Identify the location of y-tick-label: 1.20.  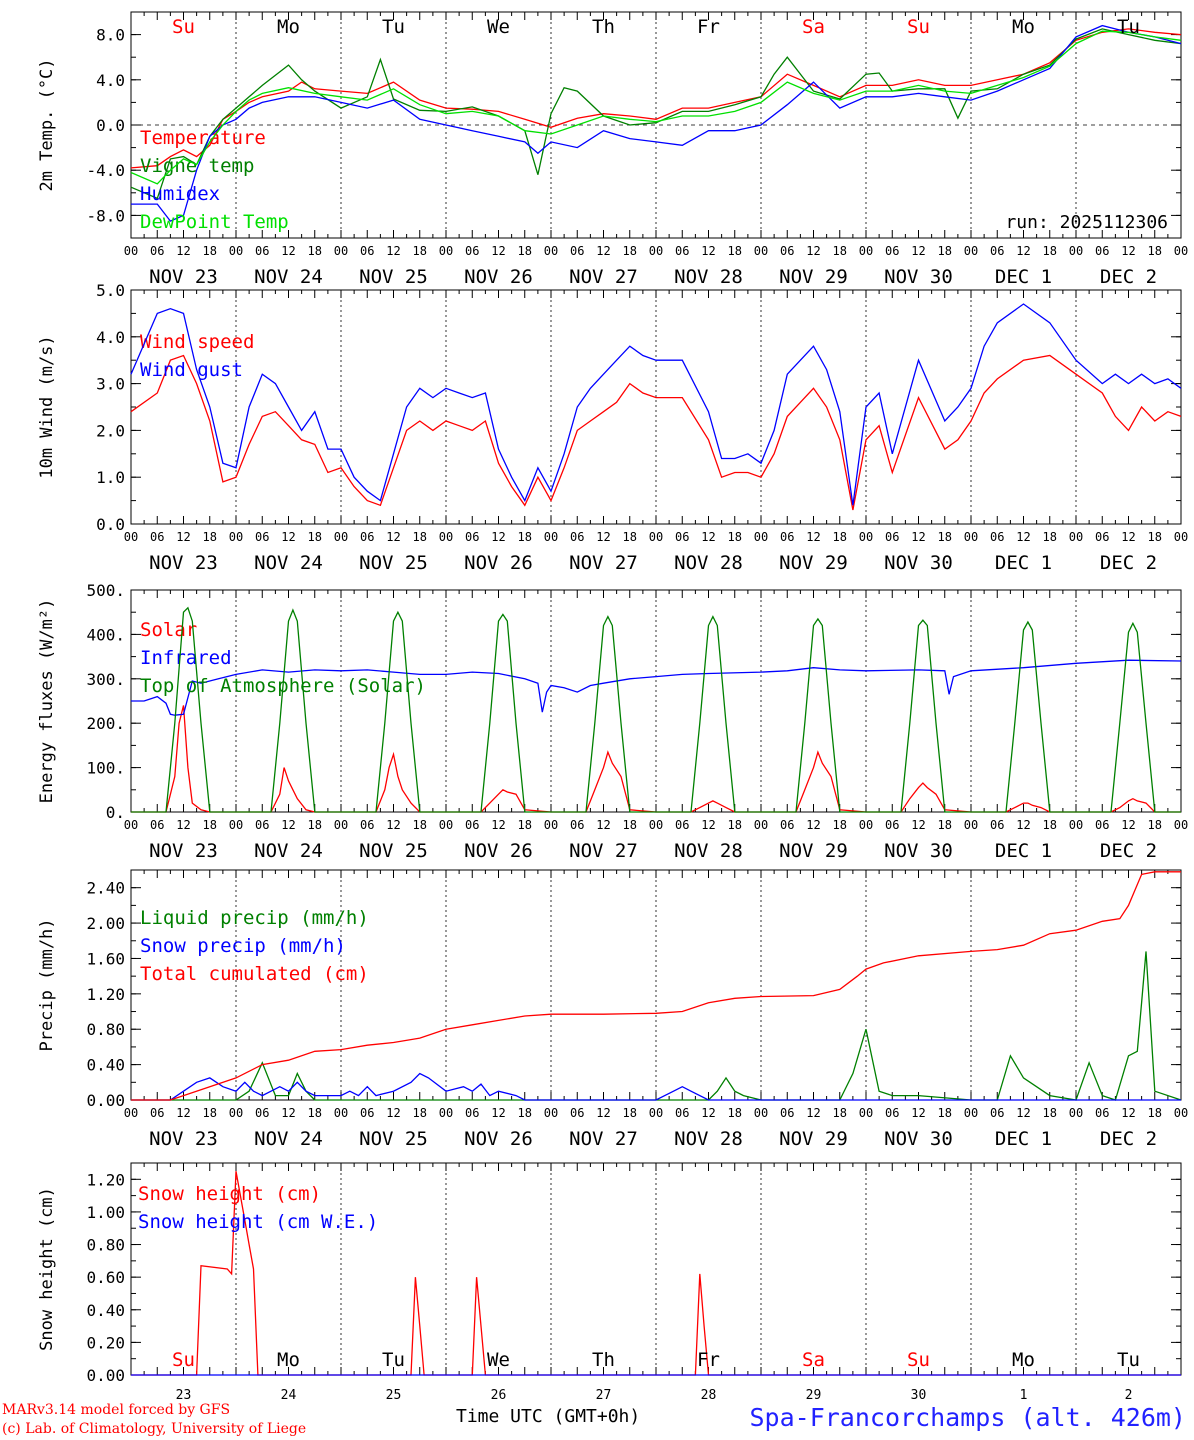
(105, 994).